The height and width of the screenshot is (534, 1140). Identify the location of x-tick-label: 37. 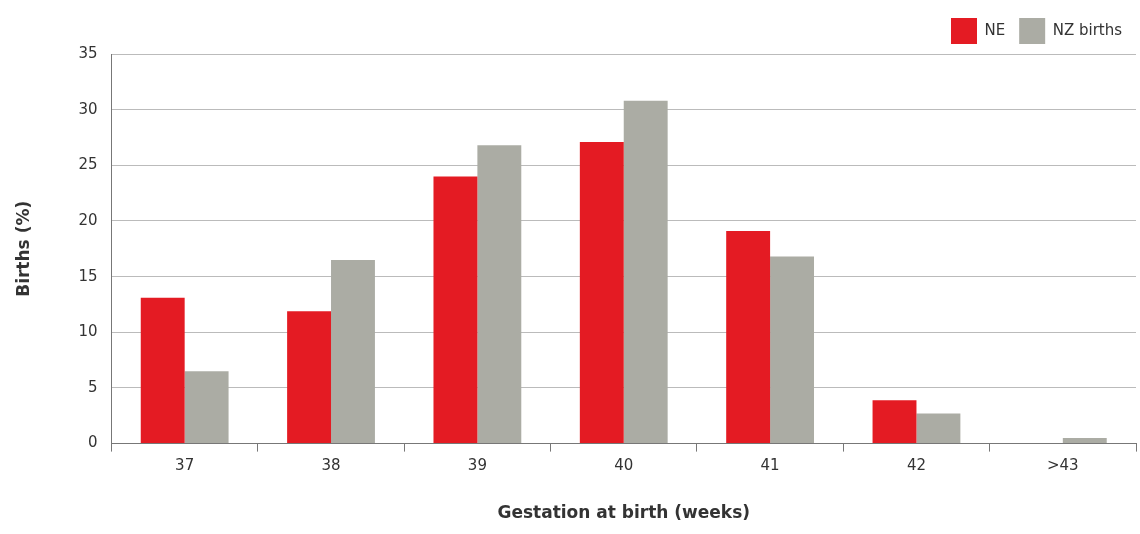
(185, 465).